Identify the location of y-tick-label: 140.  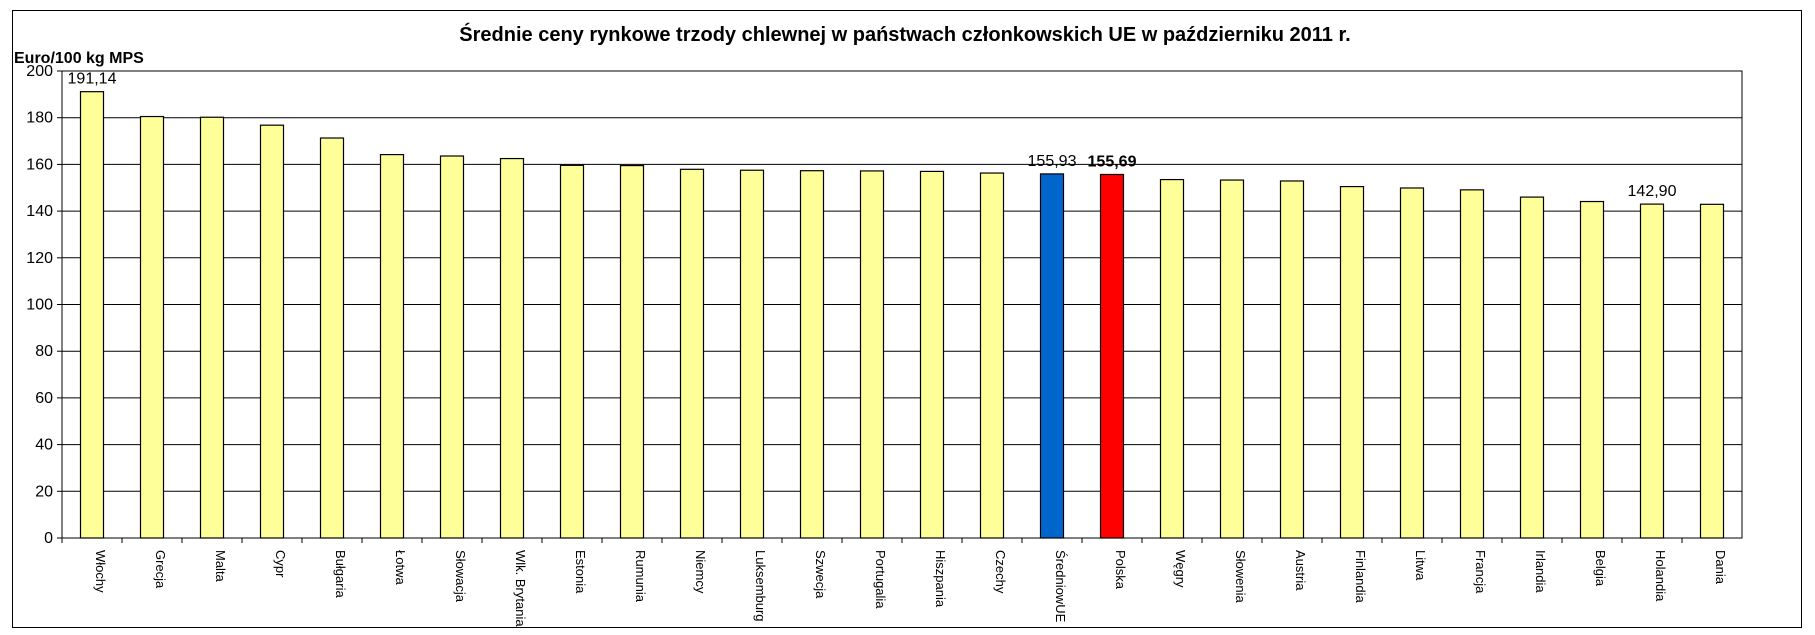
(39, 211).